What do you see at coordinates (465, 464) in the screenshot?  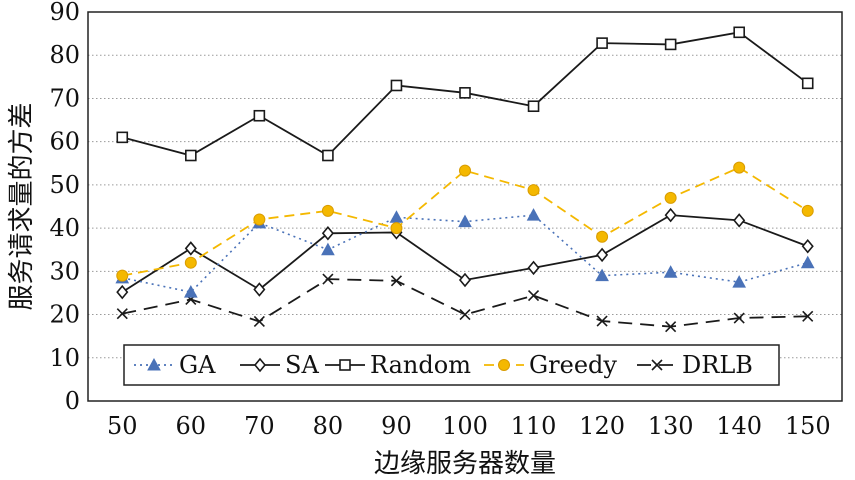 I see `x-axis-title: 边缘服务器数量` at bounding box center [465, 464].